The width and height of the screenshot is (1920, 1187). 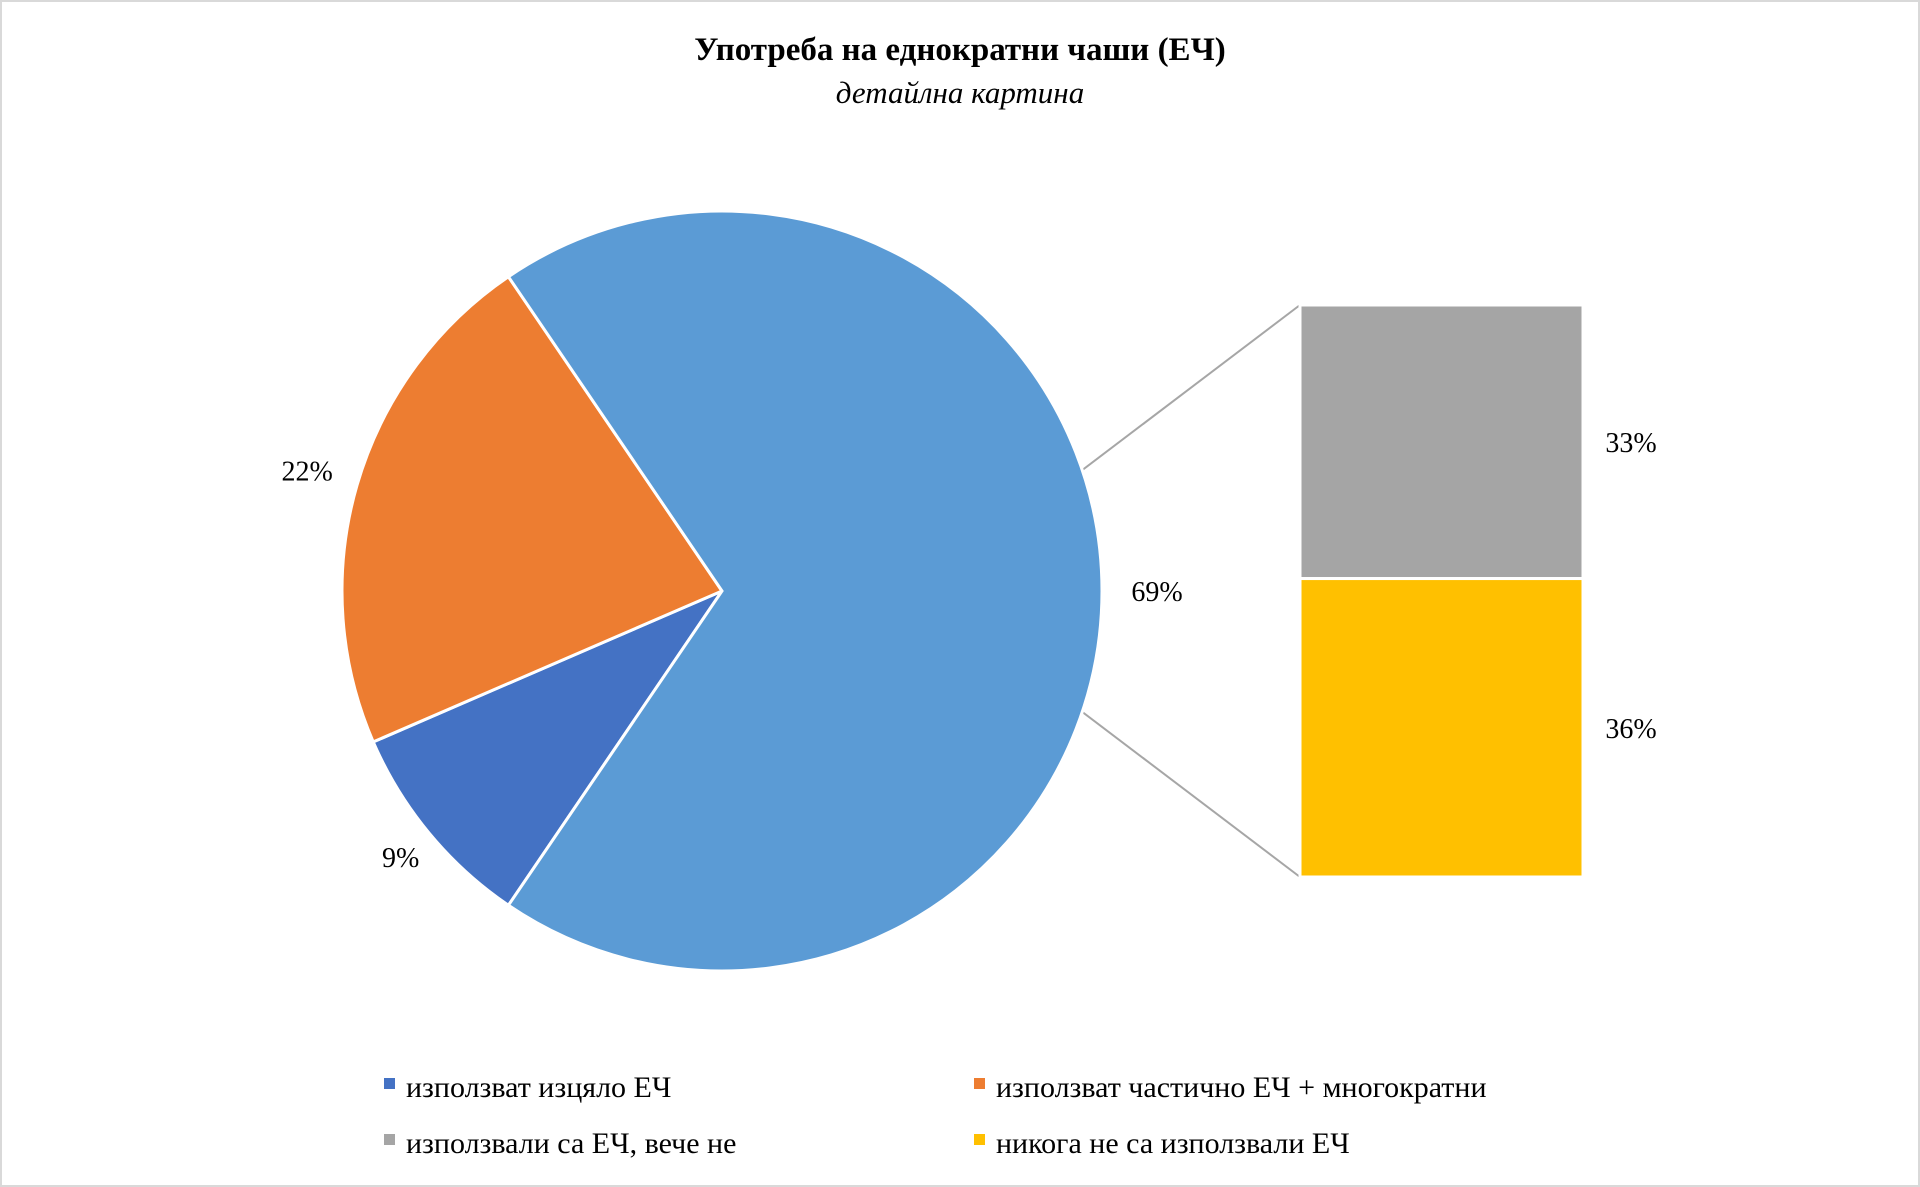 I want to click on legend-label: използват изцяло ЕЧ, so click(x=538, y=1087).